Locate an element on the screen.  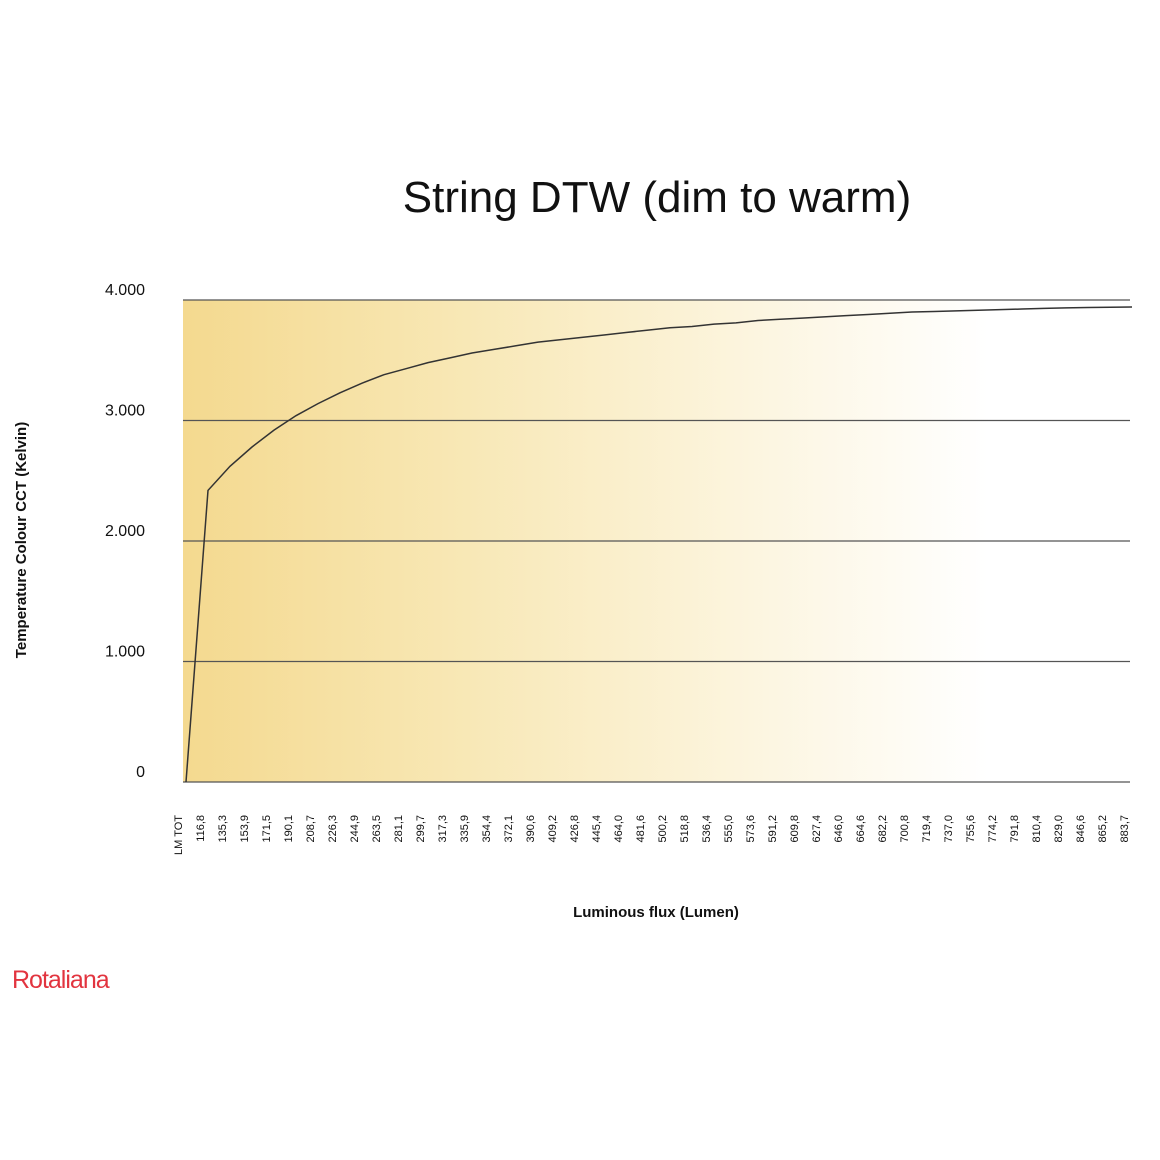
x-tick-label: 737,0 is located at coordinates (949, 829).